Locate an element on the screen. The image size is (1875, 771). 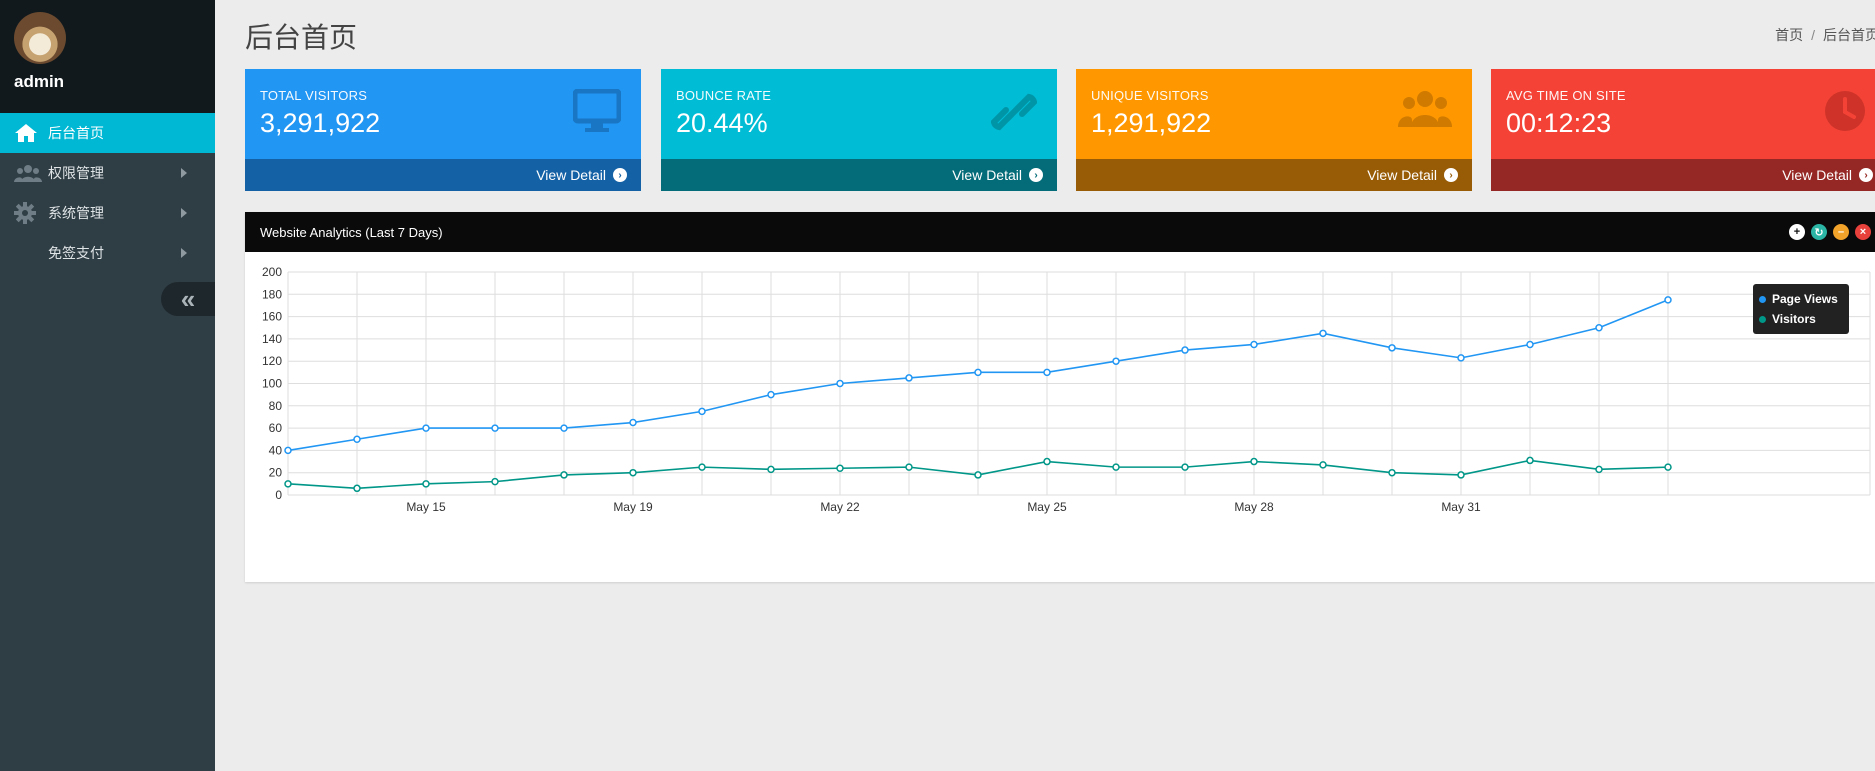
breadcrumb: 首页 / 后台首页 is located at coordinates (1825, 35).